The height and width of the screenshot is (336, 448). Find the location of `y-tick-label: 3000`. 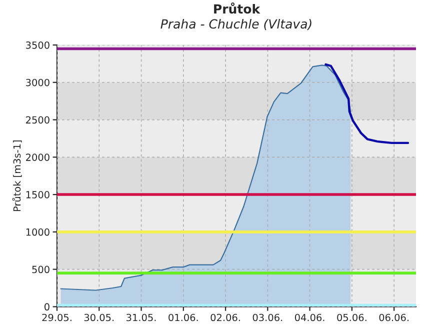

y-tick-label: 3000 is located at coordinates (38, 82).